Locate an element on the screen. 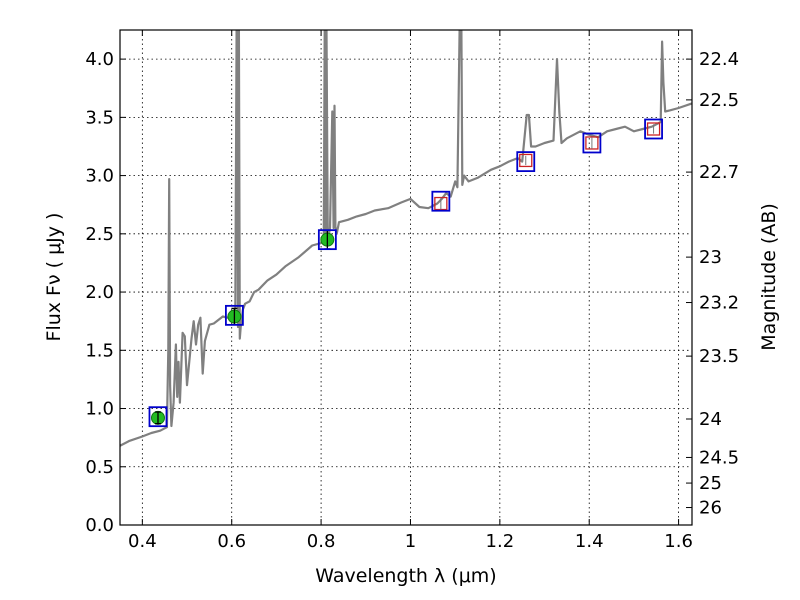 The image size is (800, 600). y-tick-label: 2.0 is located at coordinates (99, 292).